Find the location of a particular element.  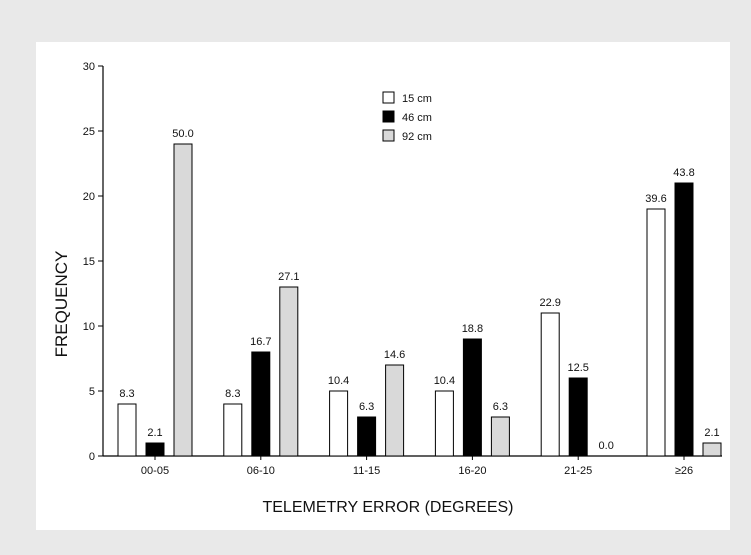

y-tick-label: 25 is located at coordinates (89, 132).